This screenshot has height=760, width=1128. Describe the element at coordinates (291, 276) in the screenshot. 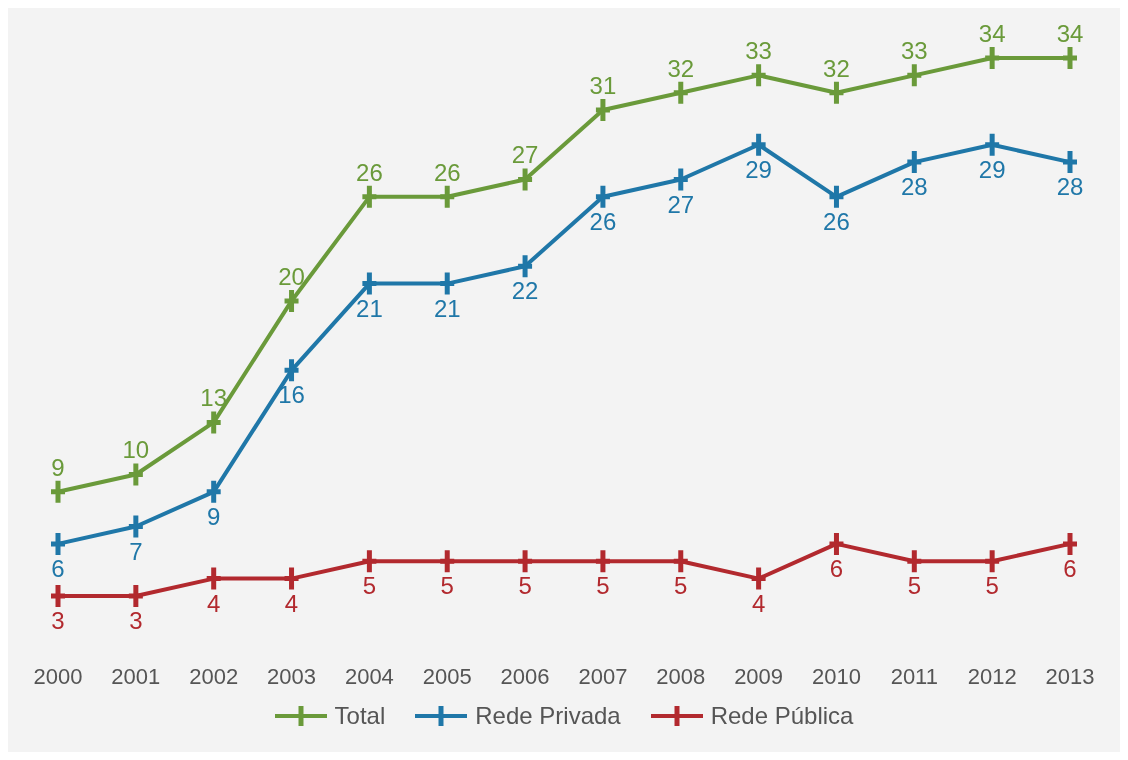

I see `data-label: 20` at that location.